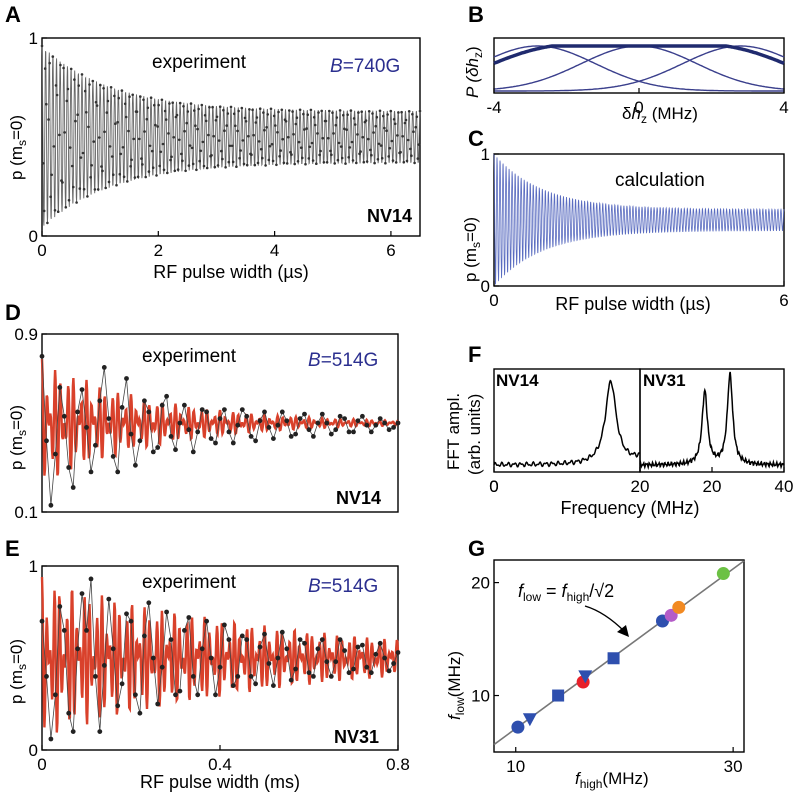  What do you see at coordinates (476, 138) in the screenshot?
I see `panel-c-letter: C` at bounding box center [476, 138].